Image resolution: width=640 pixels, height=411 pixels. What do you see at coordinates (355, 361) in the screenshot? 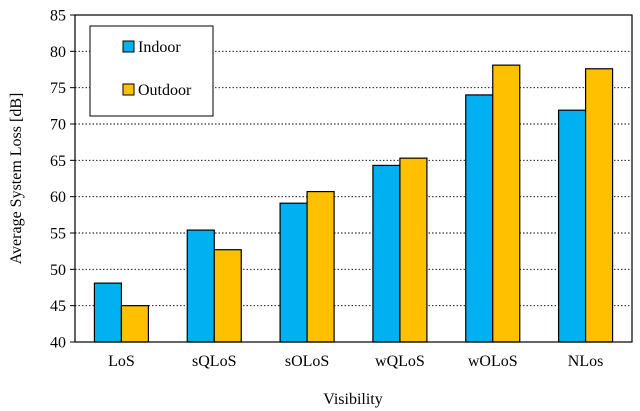
I see `x-tick-labels: LoS sQLoS sOLoS wQLoS wOLoS NLos` at bounding box center [355, 361].